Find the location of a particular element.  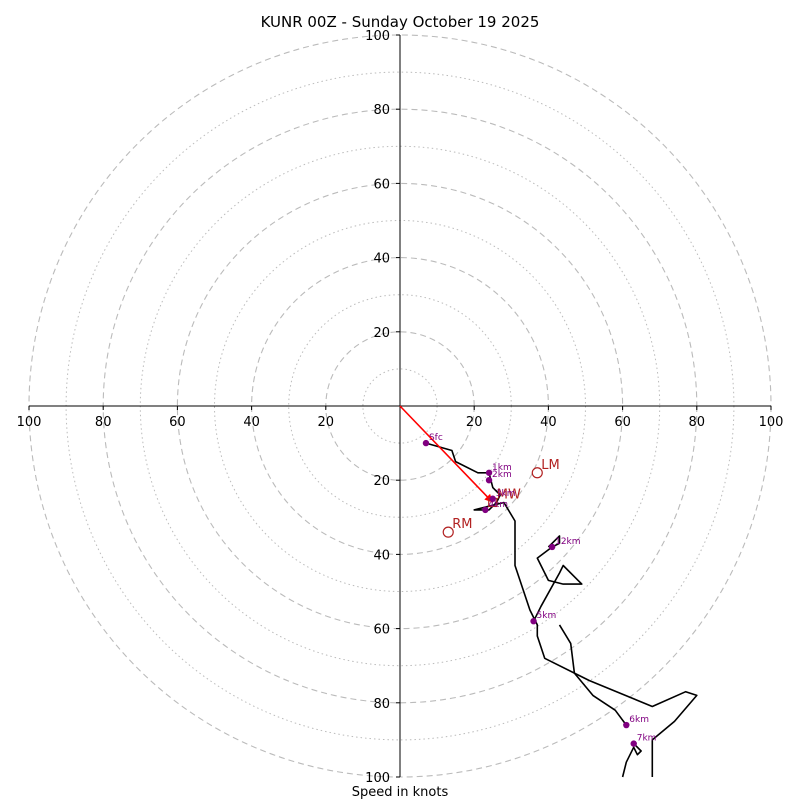

height-marker-5km is located at coordinates (533, 621).